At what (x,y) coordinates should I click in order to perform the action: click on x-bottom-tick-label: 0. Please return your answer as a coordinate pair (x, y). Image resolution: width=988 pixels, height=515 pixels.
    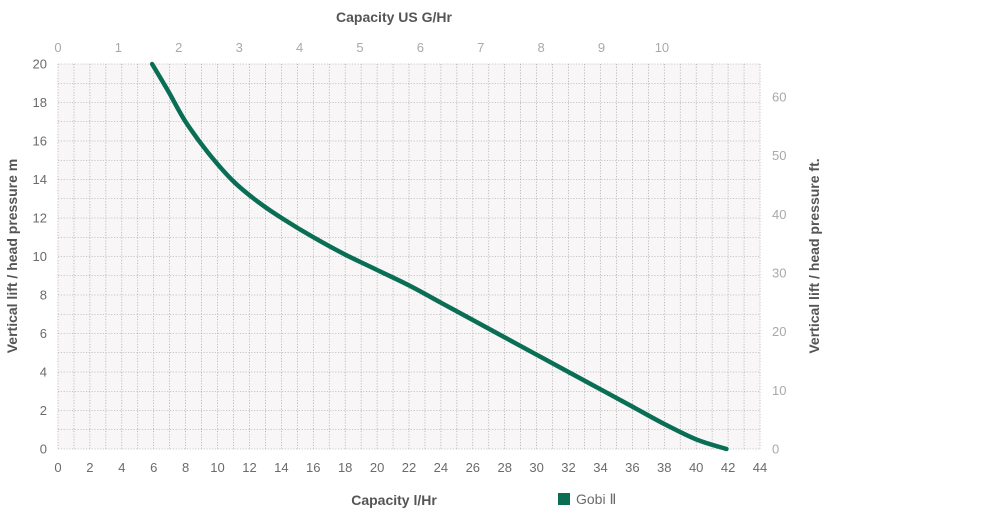
    Looking at the image, I should click on (57, 467).